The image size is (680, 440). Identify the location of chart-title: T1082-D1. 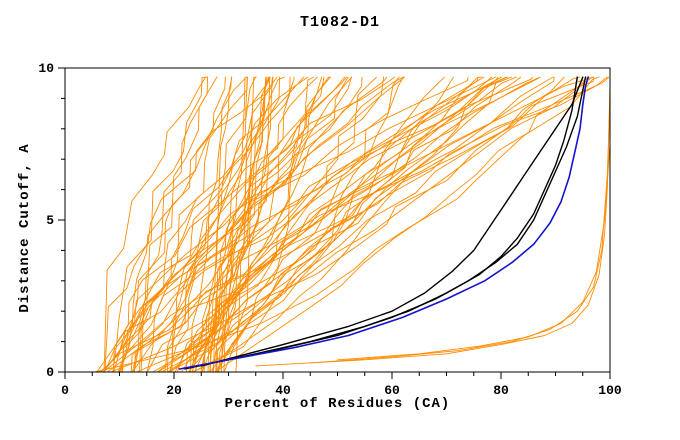
(339, 22).